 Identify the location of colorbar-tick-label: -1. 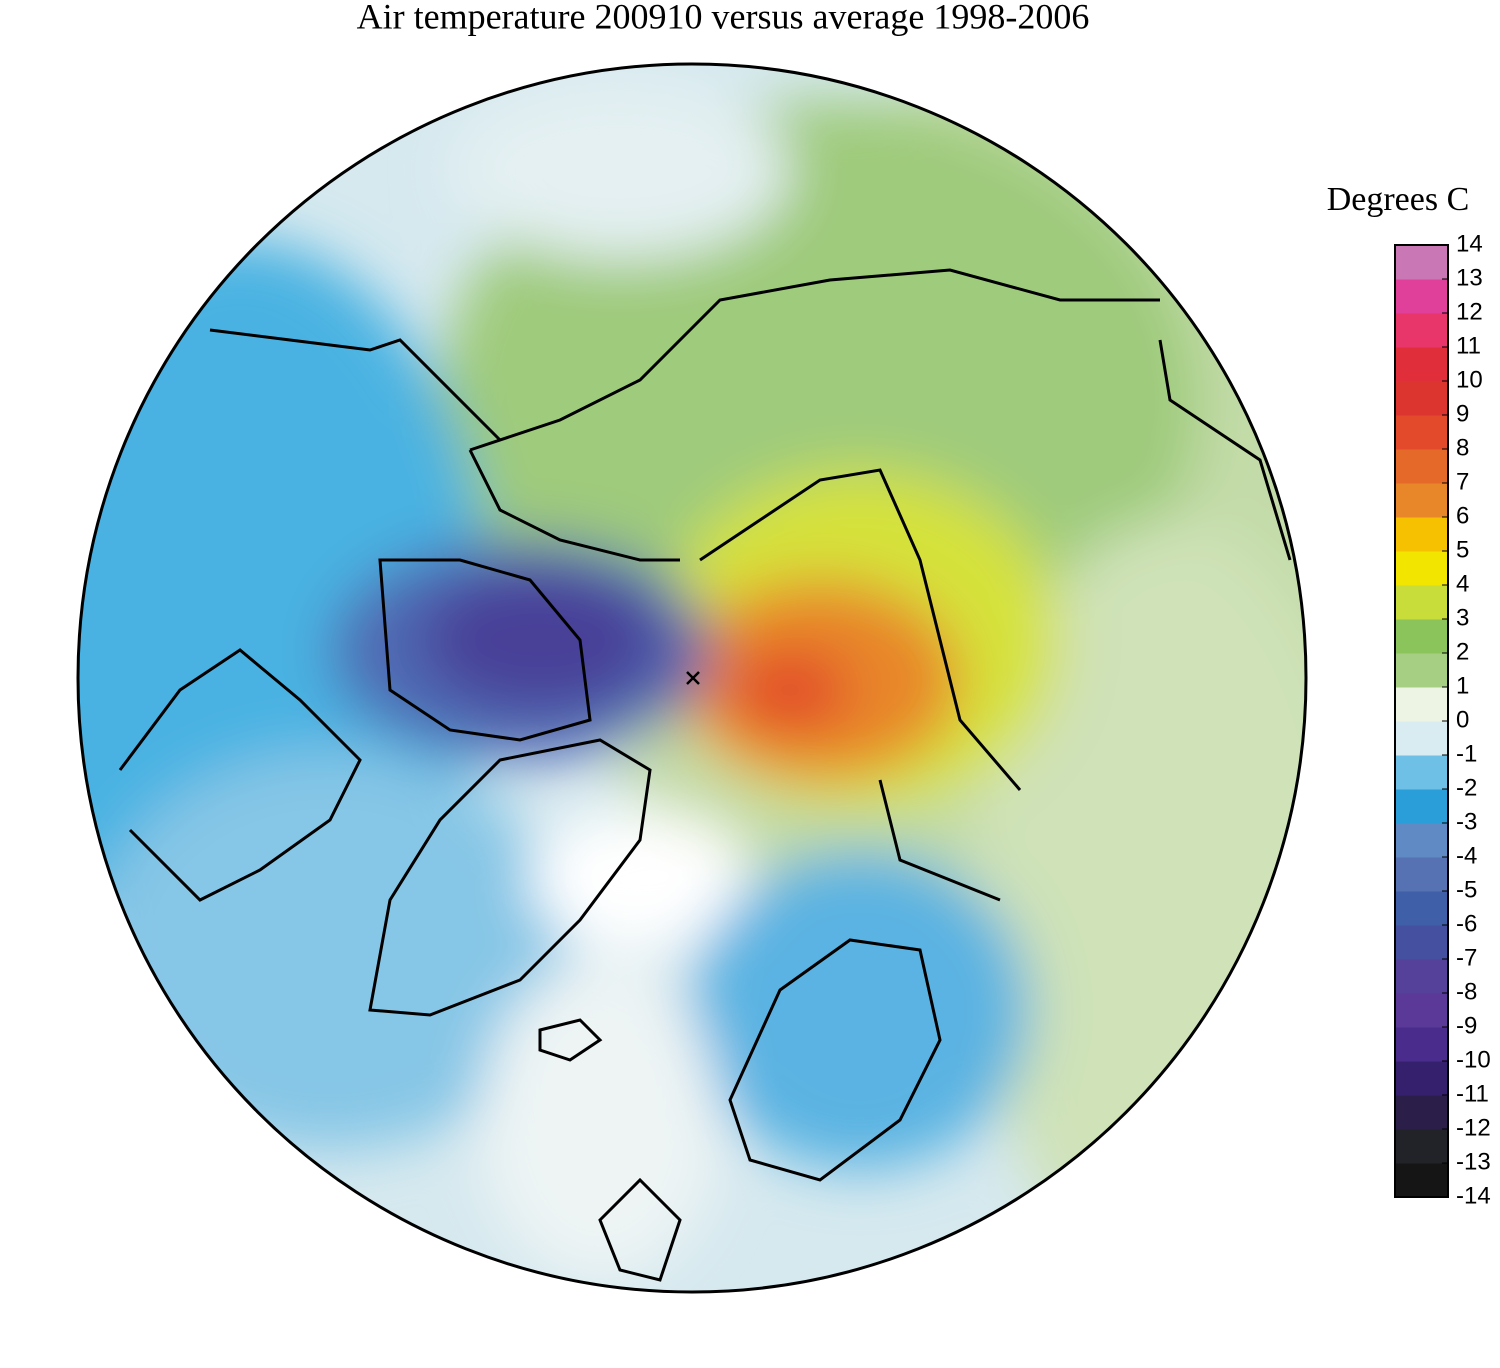
(1466, 753).